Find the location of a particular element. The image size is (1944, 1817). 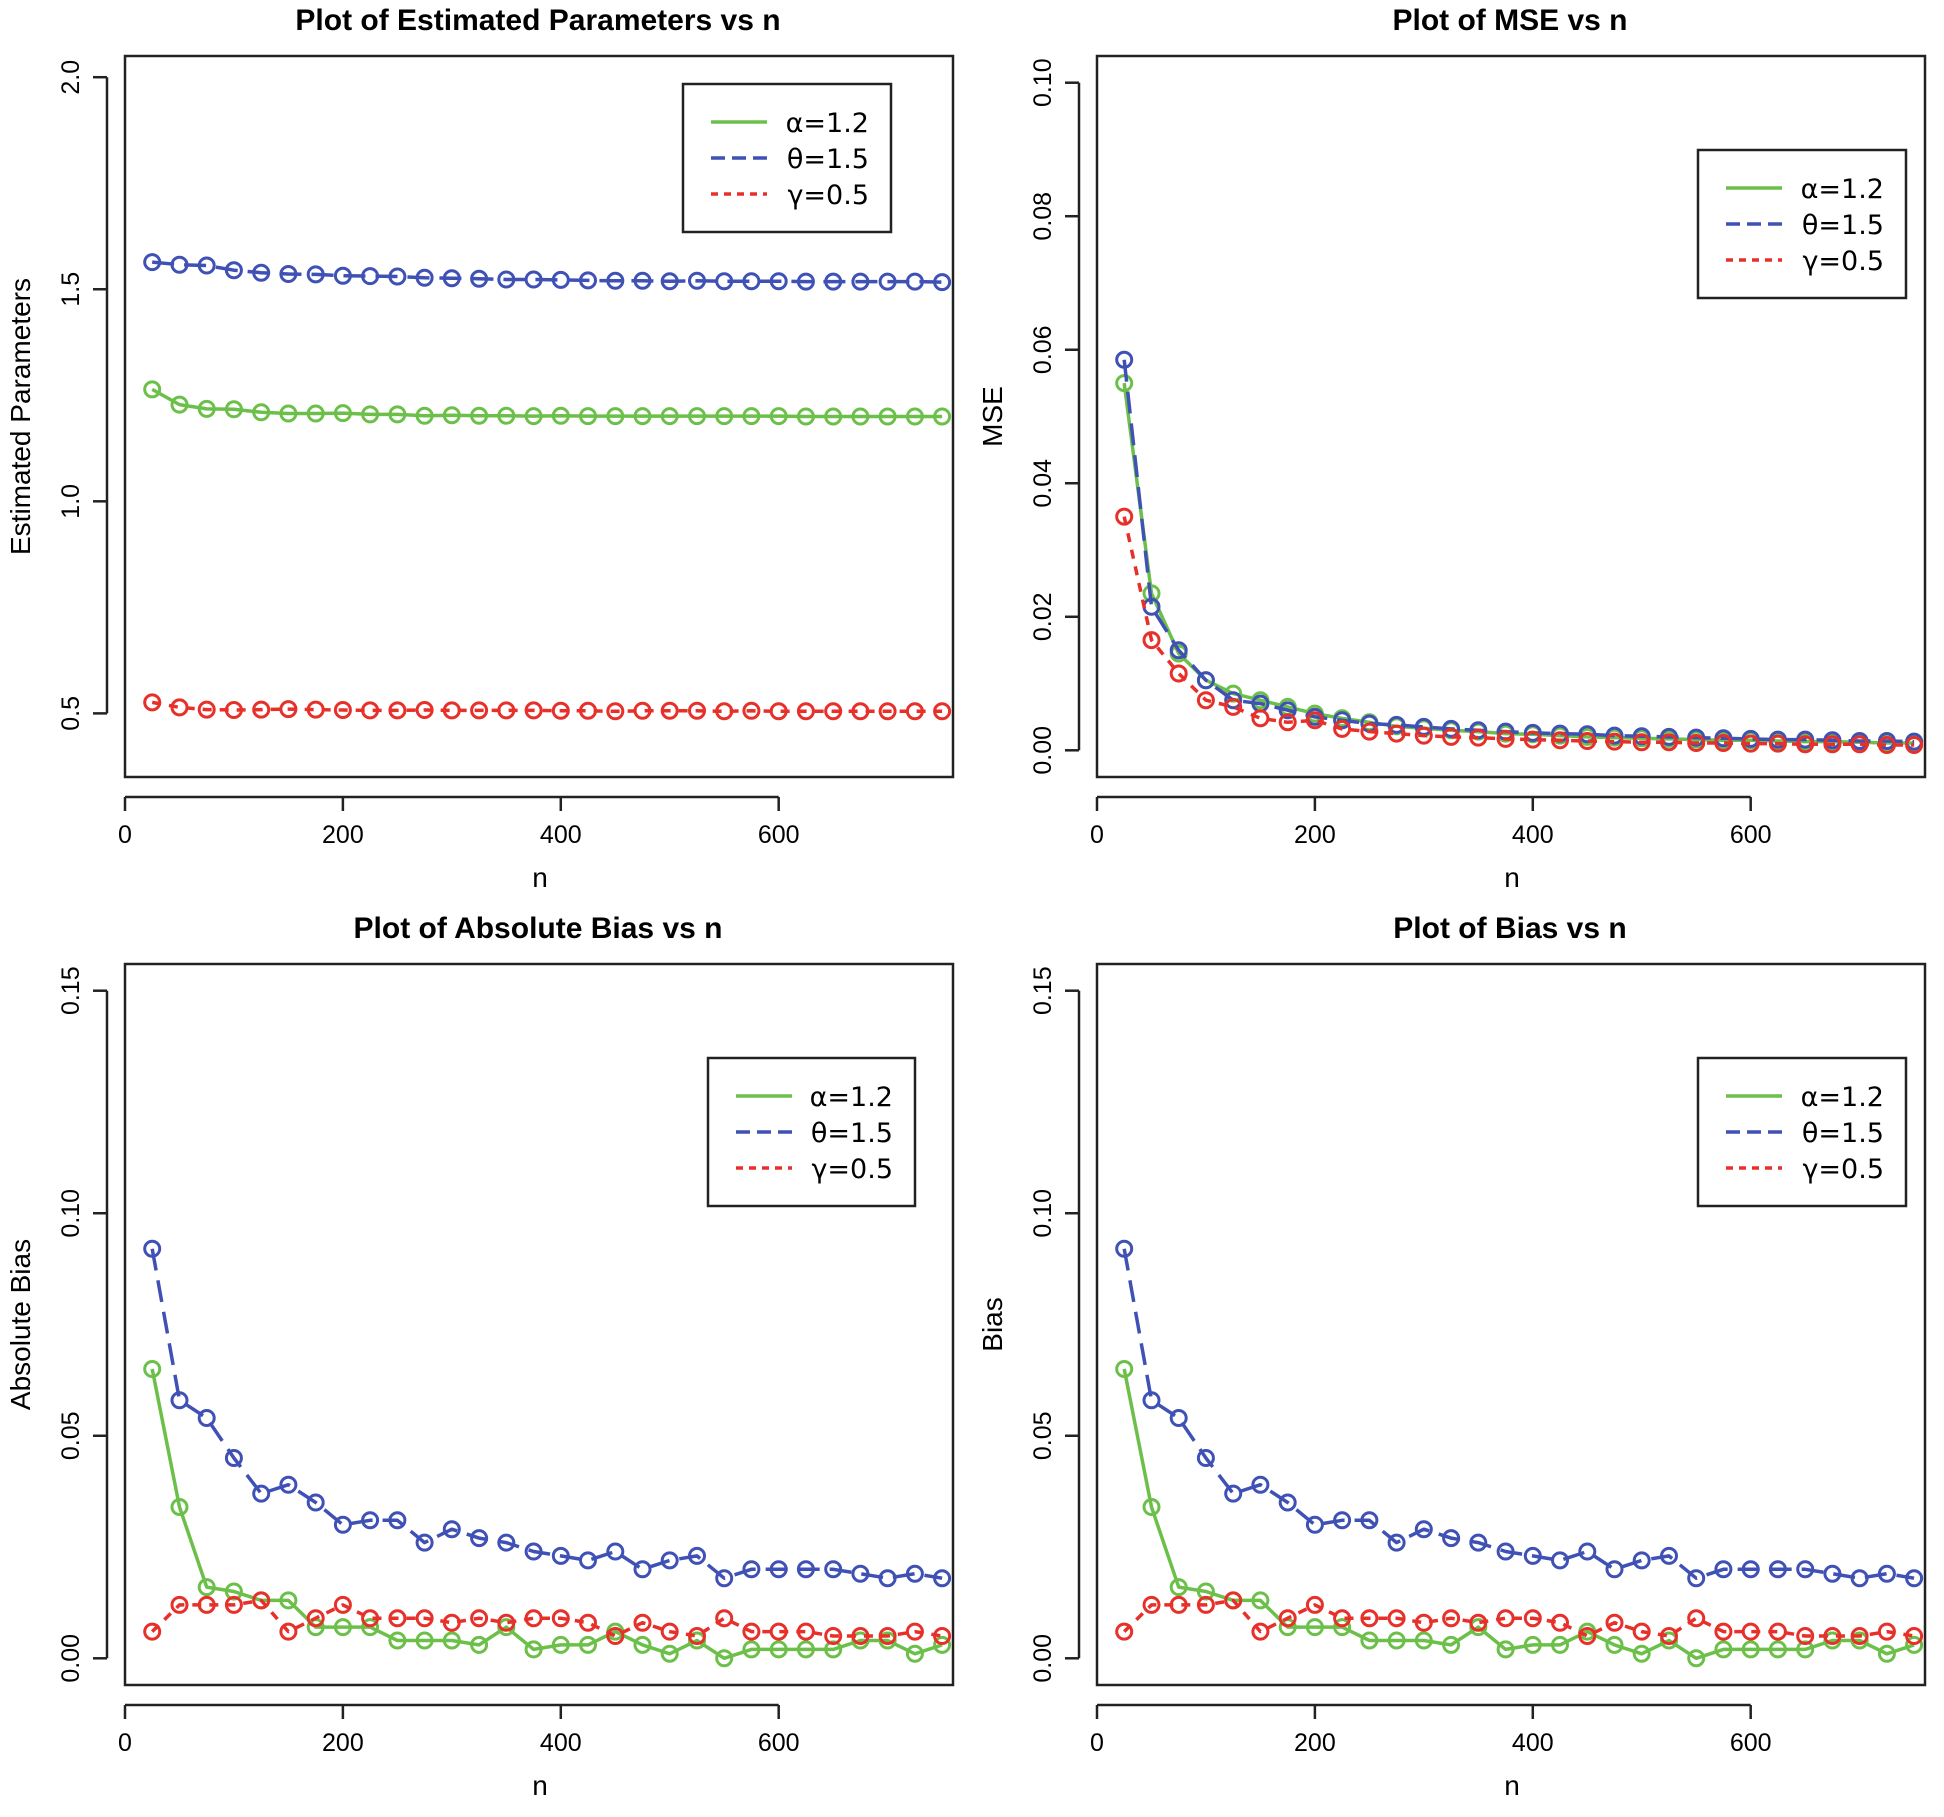

x-tick-label: 600 is located at coordinates (1751, 835).